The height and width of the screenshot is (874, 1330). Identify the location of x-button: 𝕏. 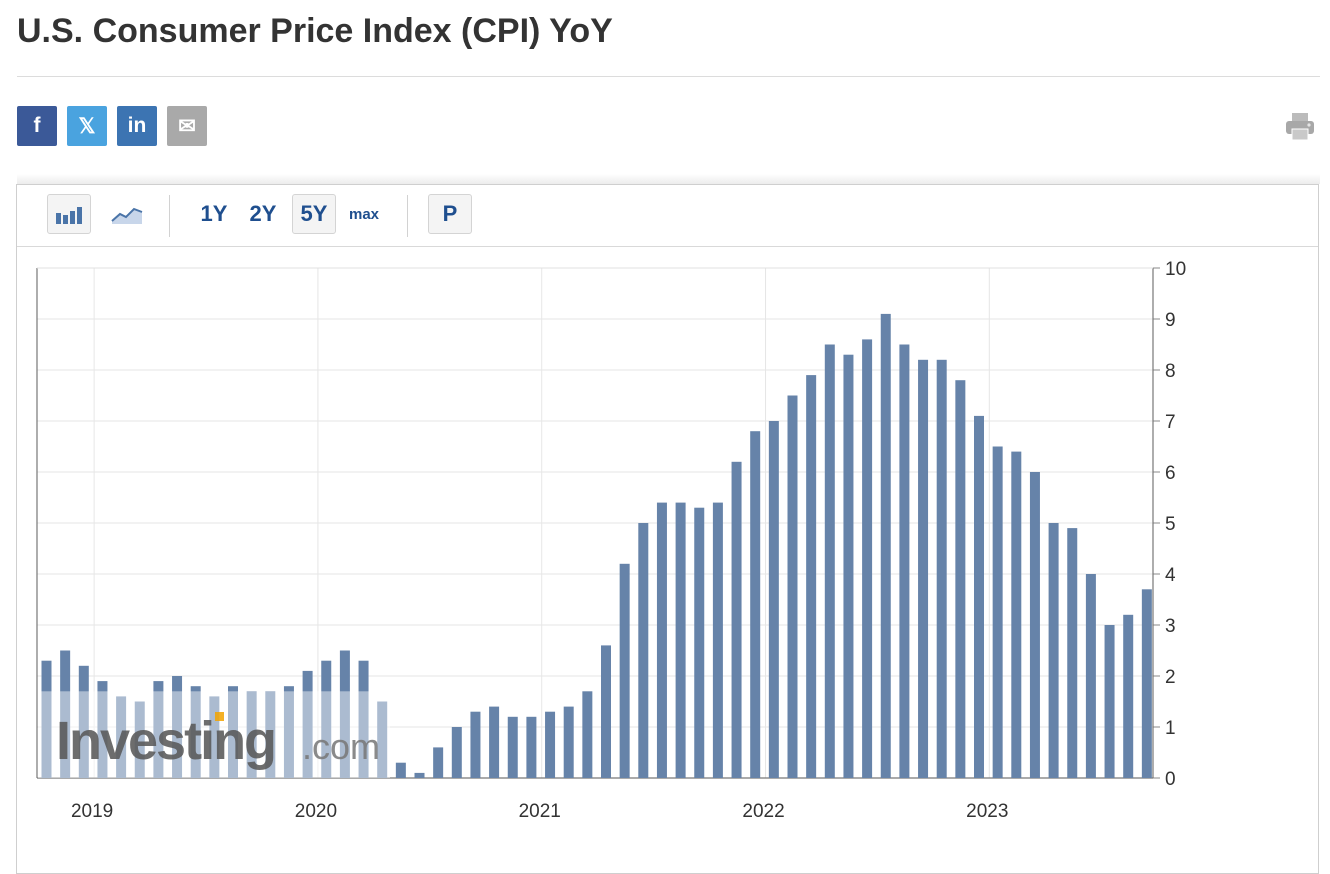
(87, 126).